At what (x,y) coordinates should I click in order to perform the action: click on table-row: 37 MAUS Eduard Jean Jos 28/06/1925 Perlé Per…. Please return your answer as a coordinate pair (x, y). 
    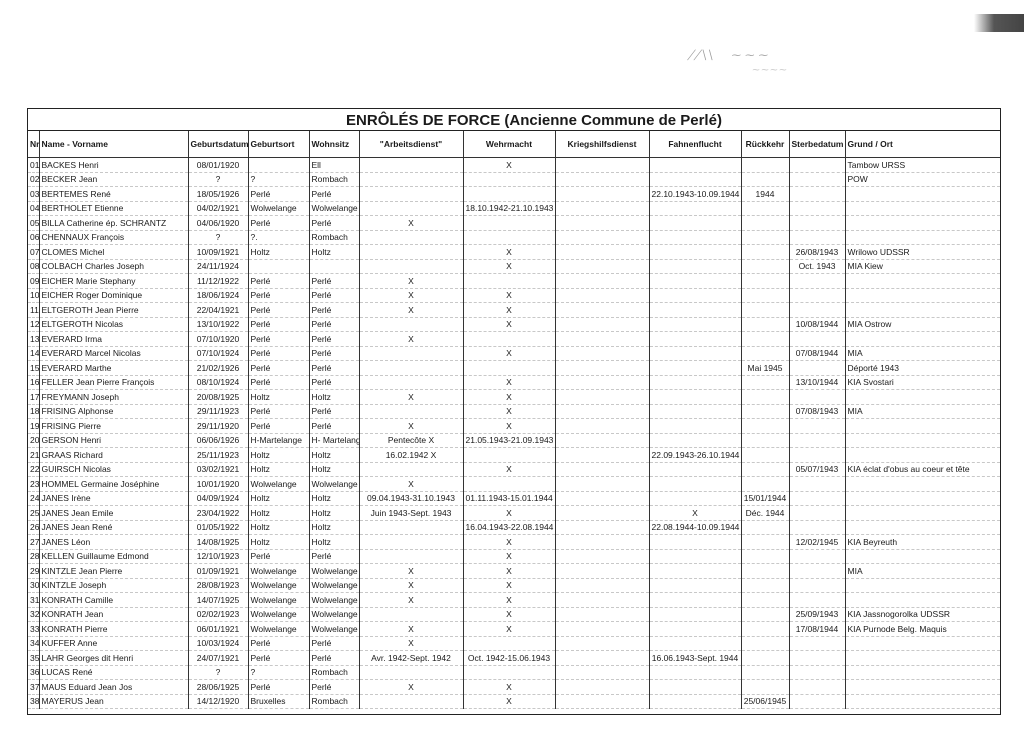
    Looking at the image, I should click on (514, 687).